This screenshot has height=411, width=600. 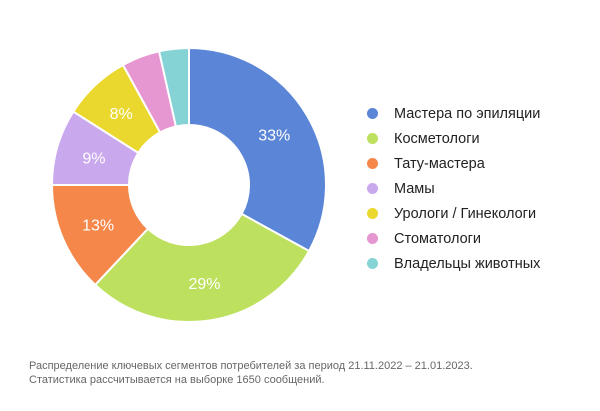 What do you see at coordinates (438, 238) in the screenshot?
I see `legend-label: Стоматологи` at bounding box center [438, 238].